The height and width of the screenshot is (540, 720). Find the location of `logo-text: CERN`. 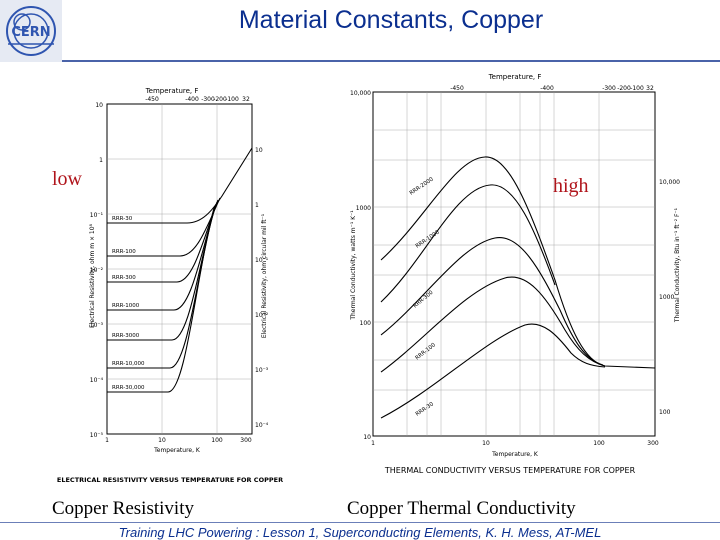

logo-text: CERN is located at coordinates (30, 32).